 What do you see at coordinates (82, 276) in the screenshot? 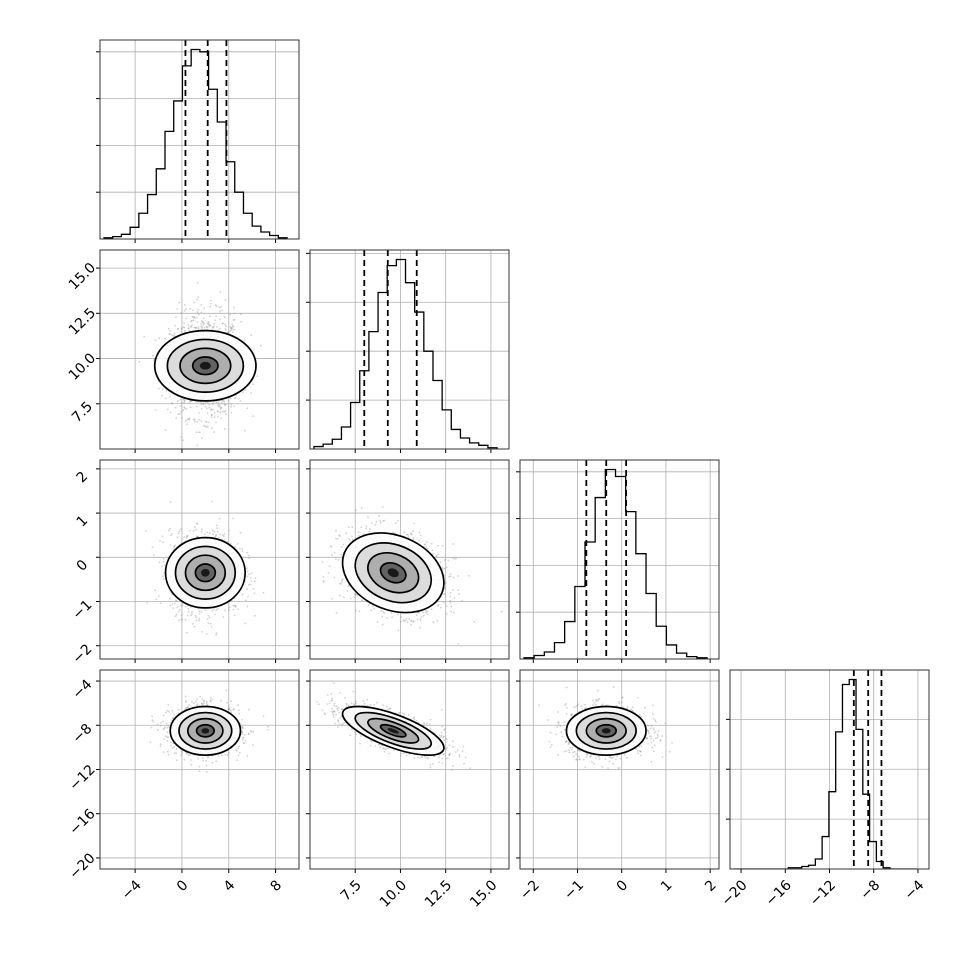
I see `y-tick-label: 15.0` at bounding box center [82, 276].